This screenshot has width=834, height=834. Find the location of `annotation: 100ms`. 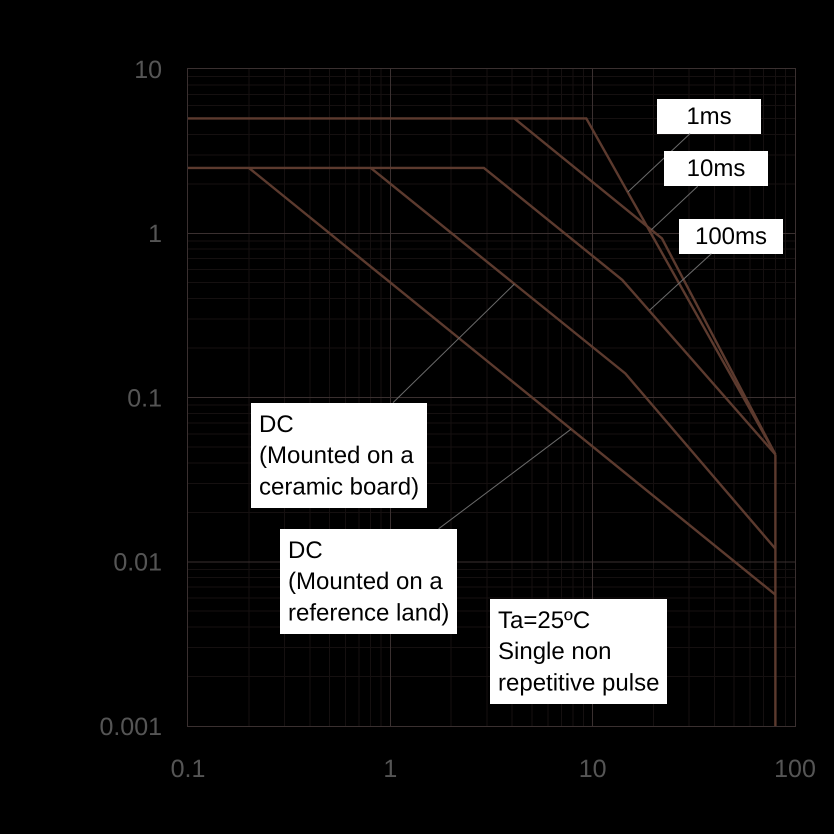

annotation: 100ms is located at coordinates (731, 236).